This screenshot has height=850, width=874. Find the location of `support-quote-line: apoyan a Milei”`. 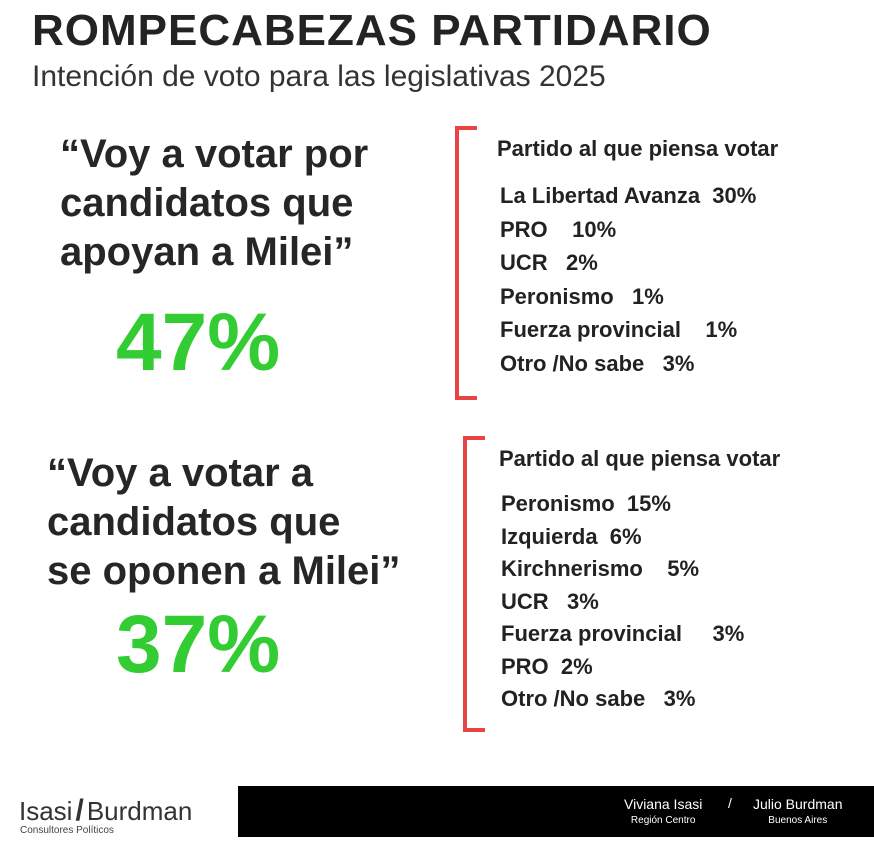

support-quote-line: apoyan a Milei” is located at coordinates (207, 252).